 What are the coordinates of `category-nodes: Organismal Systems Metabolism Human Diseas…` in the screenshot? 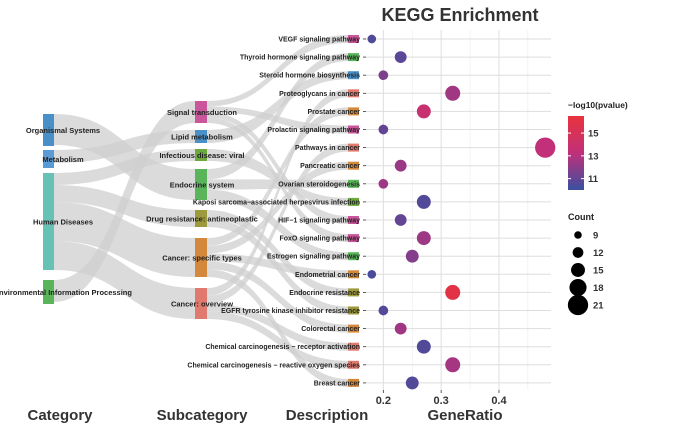 It's located at (66, 209).